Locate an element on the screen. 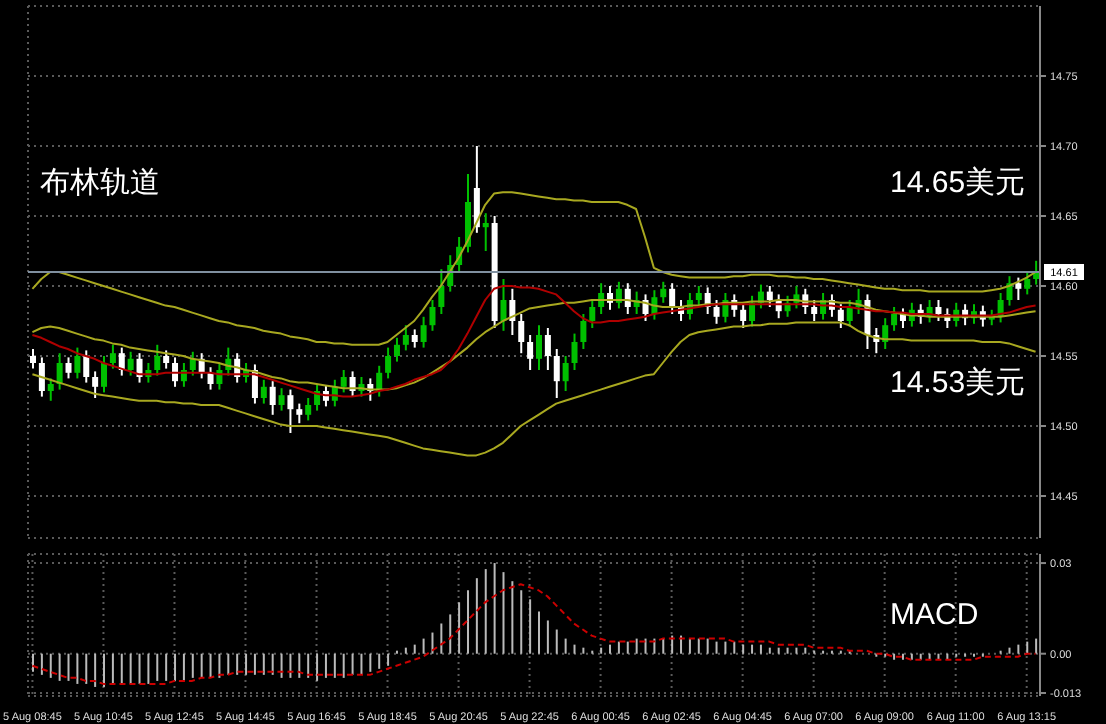 The height and width of the screenshot is (724, 1106). annotation: MACD is located at coordinates (934, 615).